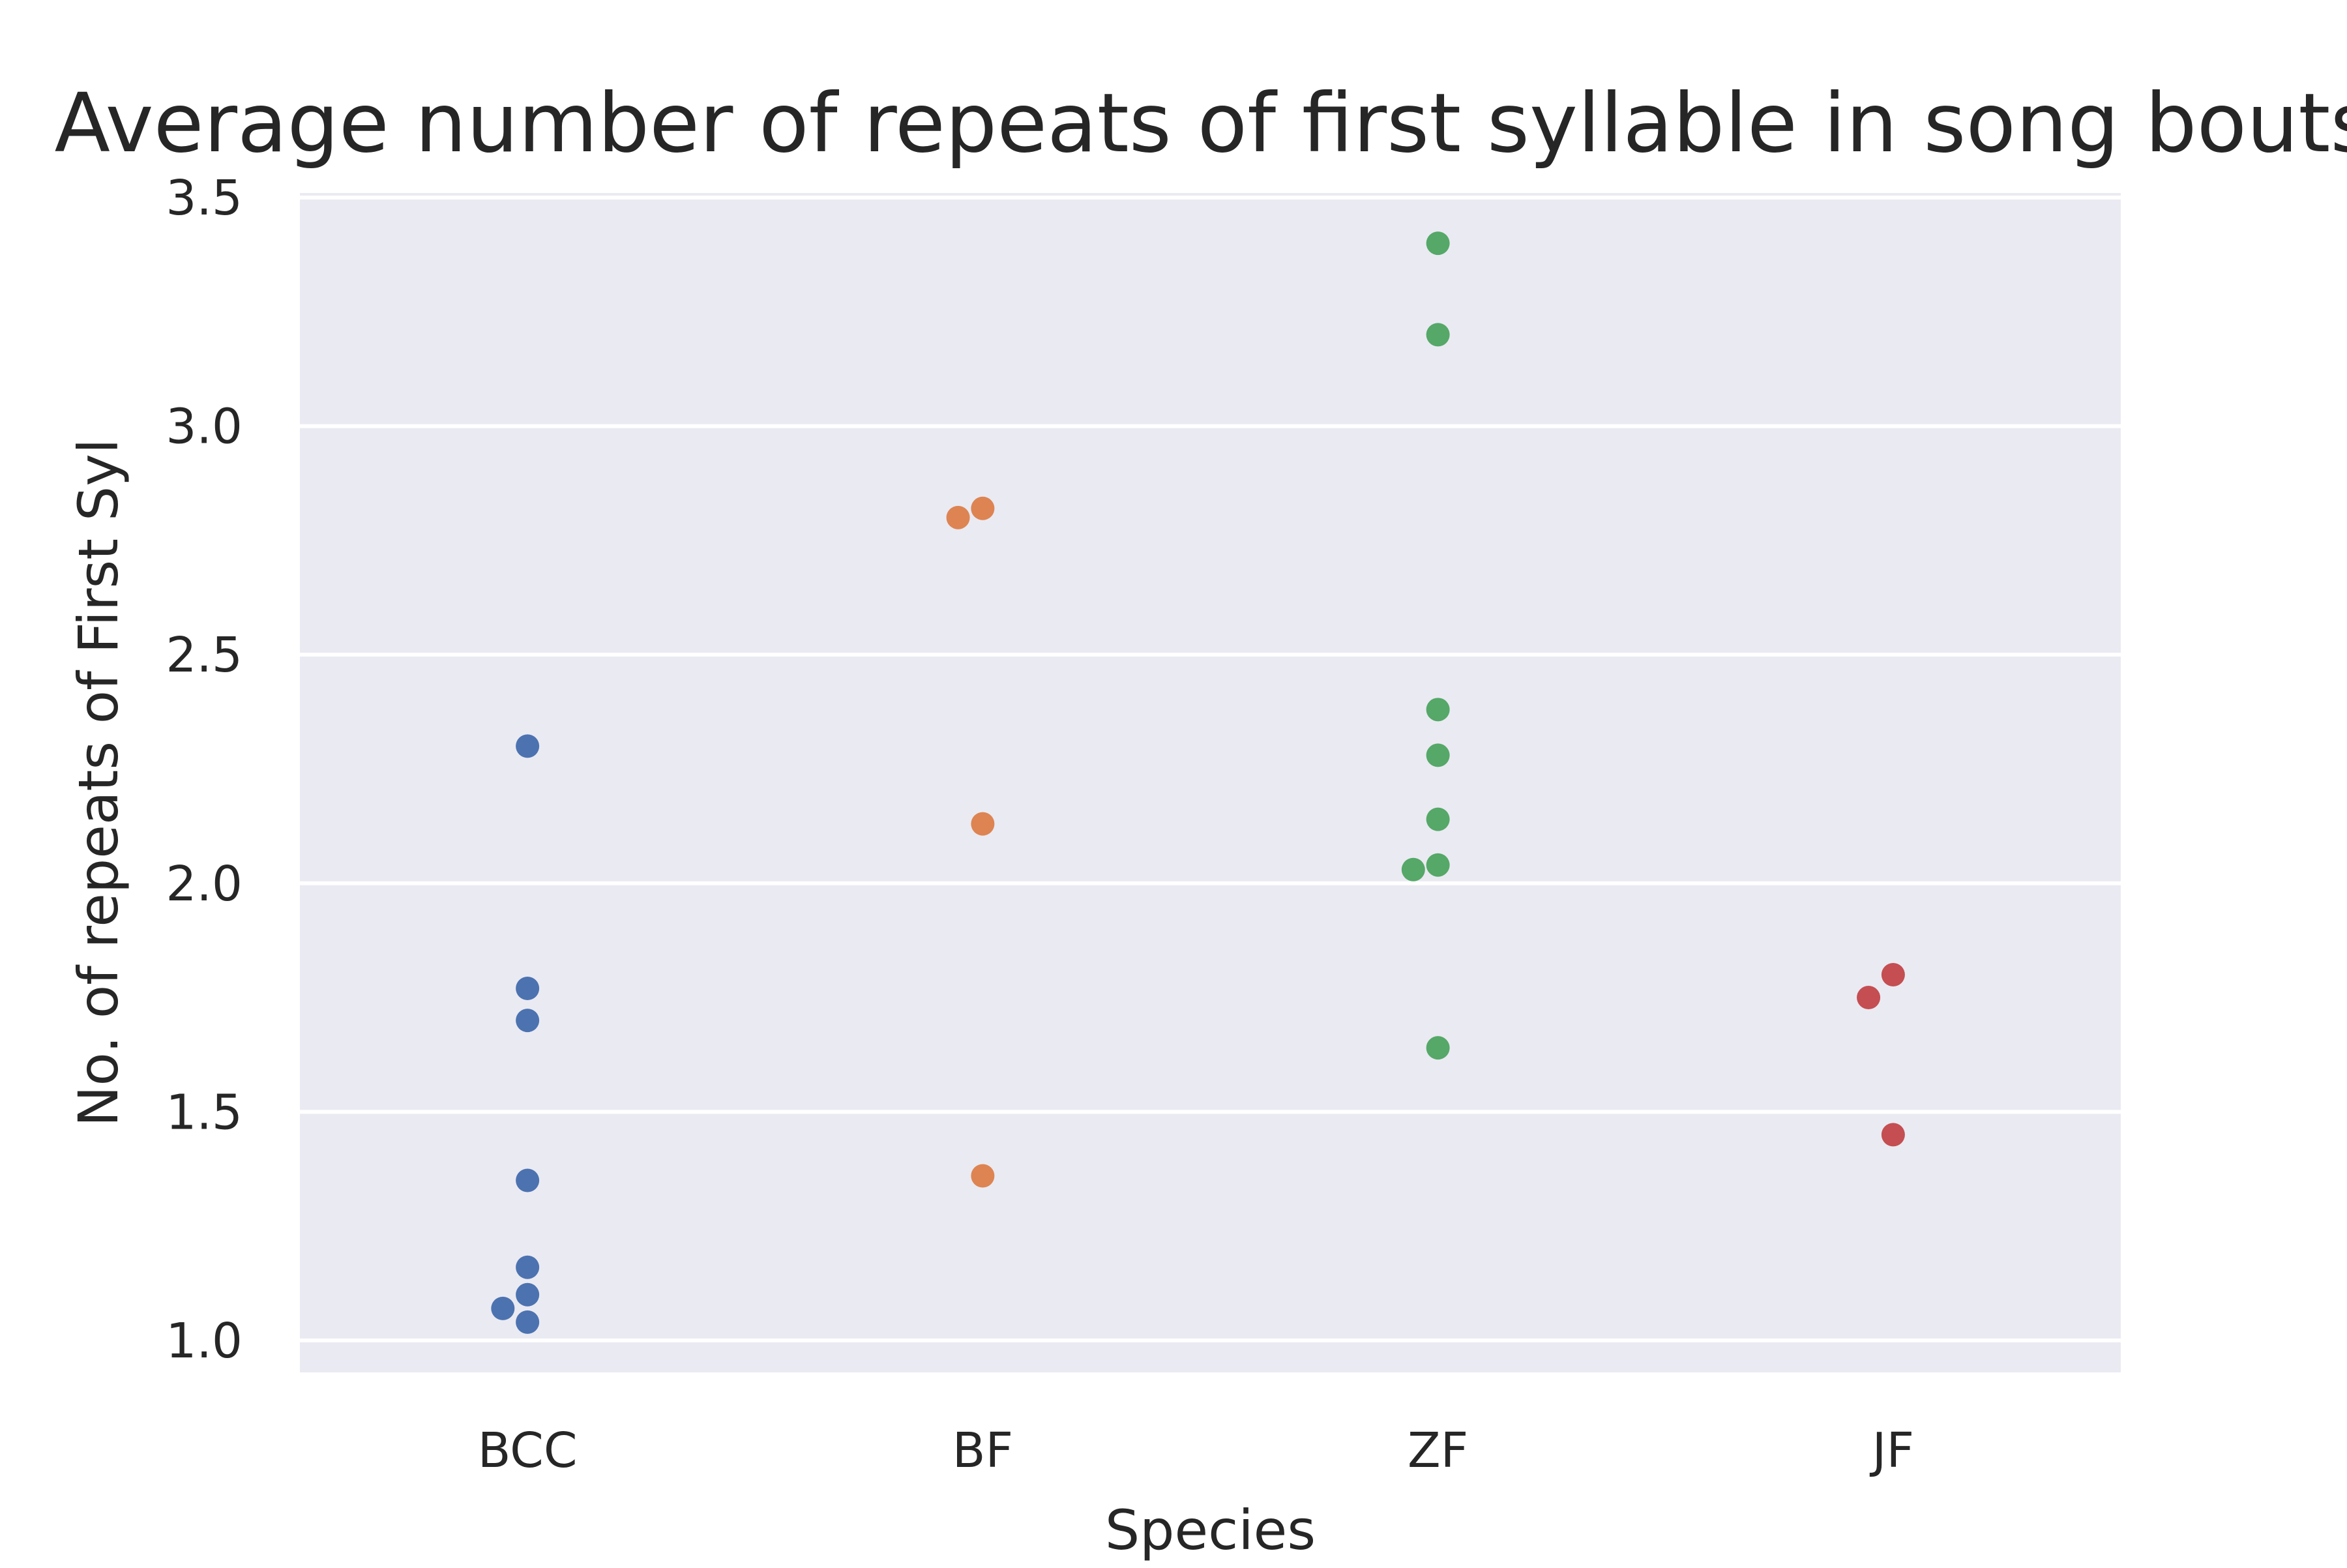 The width and height of the screenshot is (2347, 1568). Describe the element at coordinates (204, 770) in the screenshot. I see `y-tick-labels: 1.0 1.5 2.0 2.5 3.0 3.5` at that location.